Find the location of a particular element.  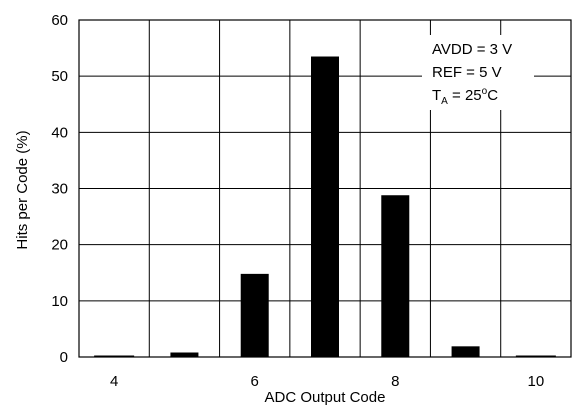

annotation-temp-equals: = 25 is located at coordinates (465, 95).